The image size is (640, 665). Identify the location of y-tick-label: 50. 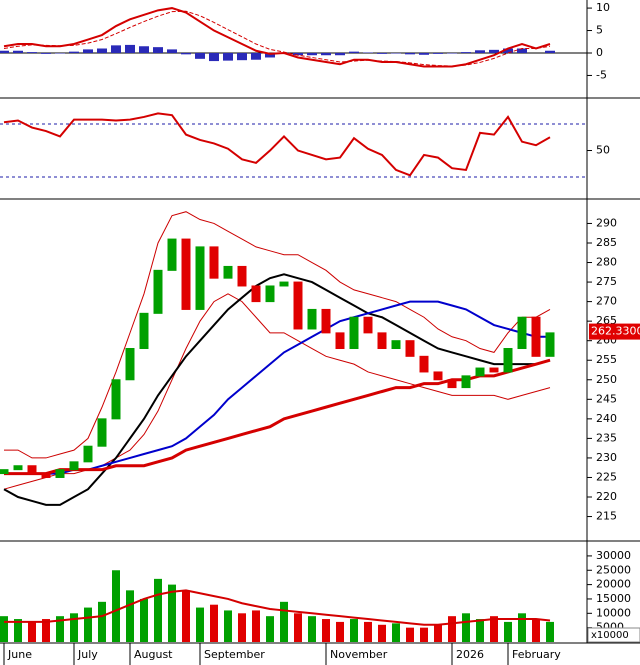
(603, 150).